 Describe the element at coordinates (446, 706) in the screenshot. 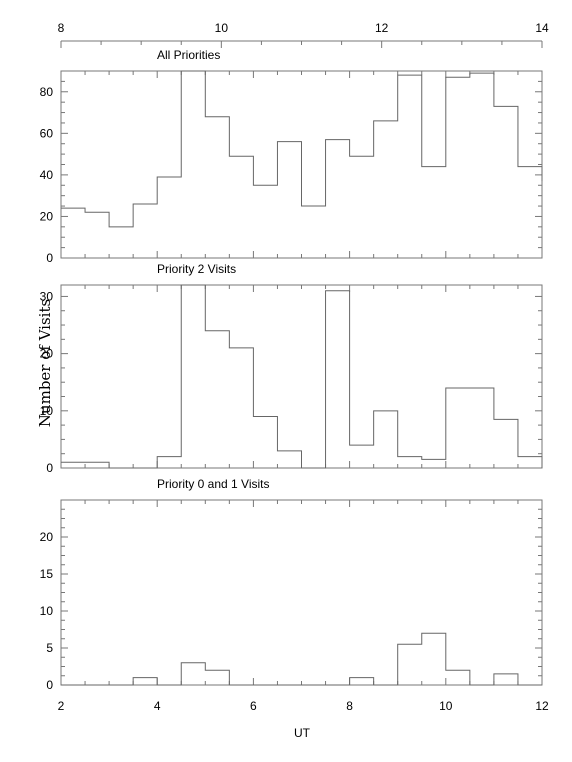

I see `x-tick-label: 10` at that location.